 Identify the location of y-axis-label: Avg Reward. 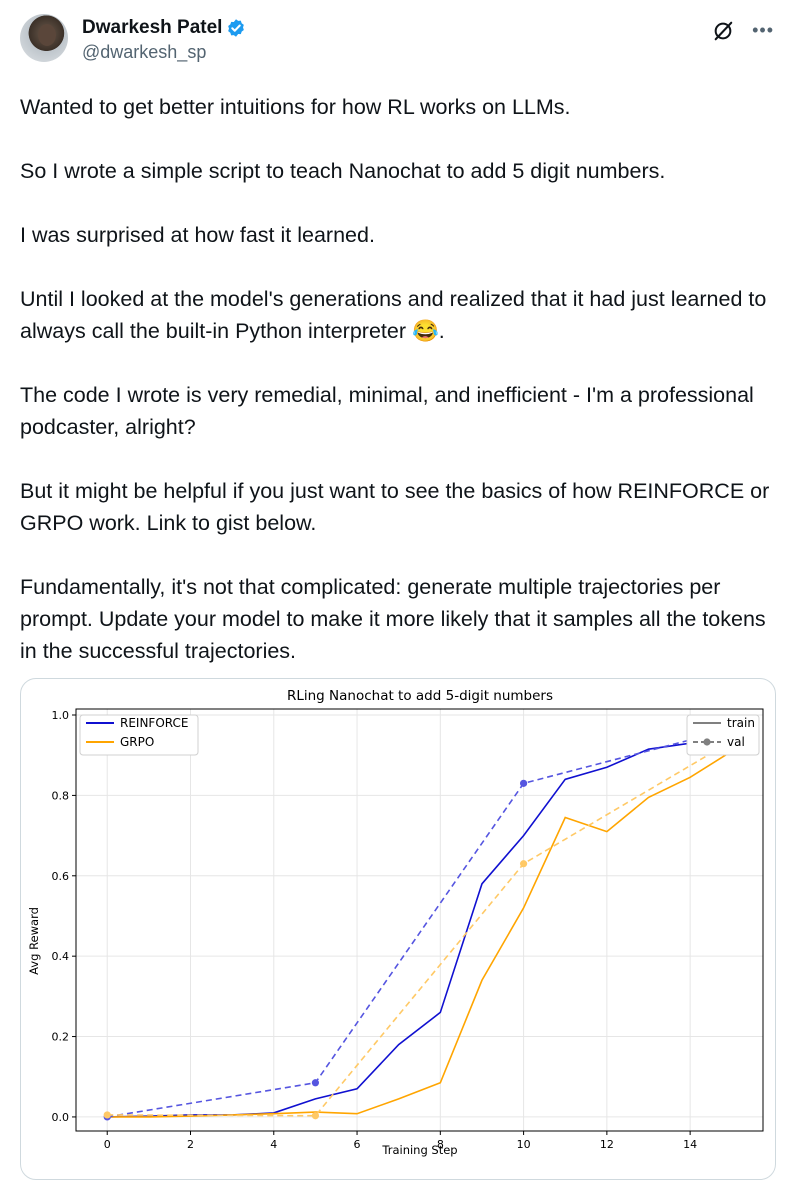
(34, 941).